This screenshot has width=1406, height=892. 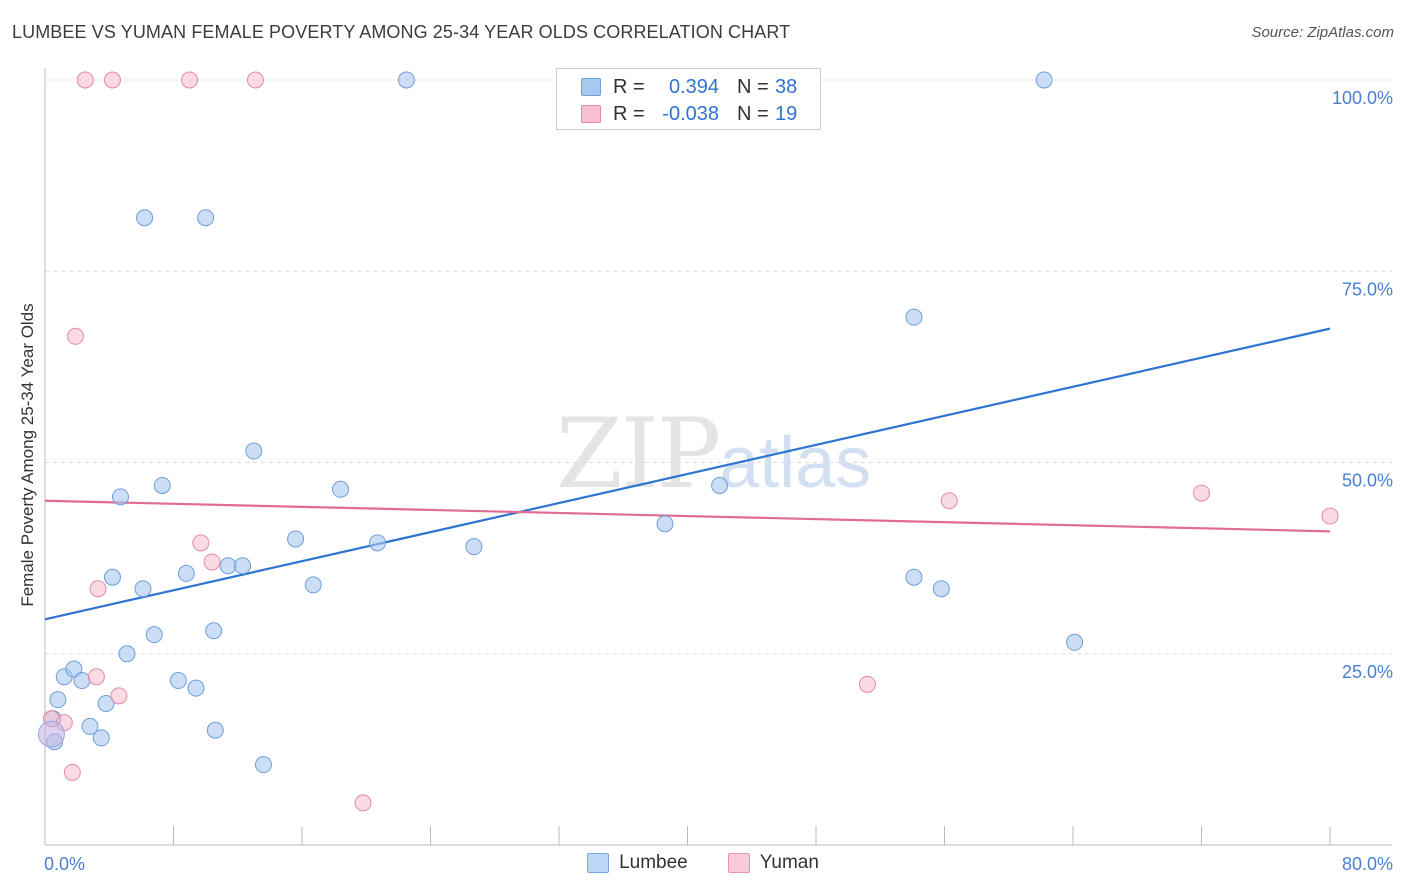 I want to click on x-tick-label: 0.0%, so click(x=64, y=864).